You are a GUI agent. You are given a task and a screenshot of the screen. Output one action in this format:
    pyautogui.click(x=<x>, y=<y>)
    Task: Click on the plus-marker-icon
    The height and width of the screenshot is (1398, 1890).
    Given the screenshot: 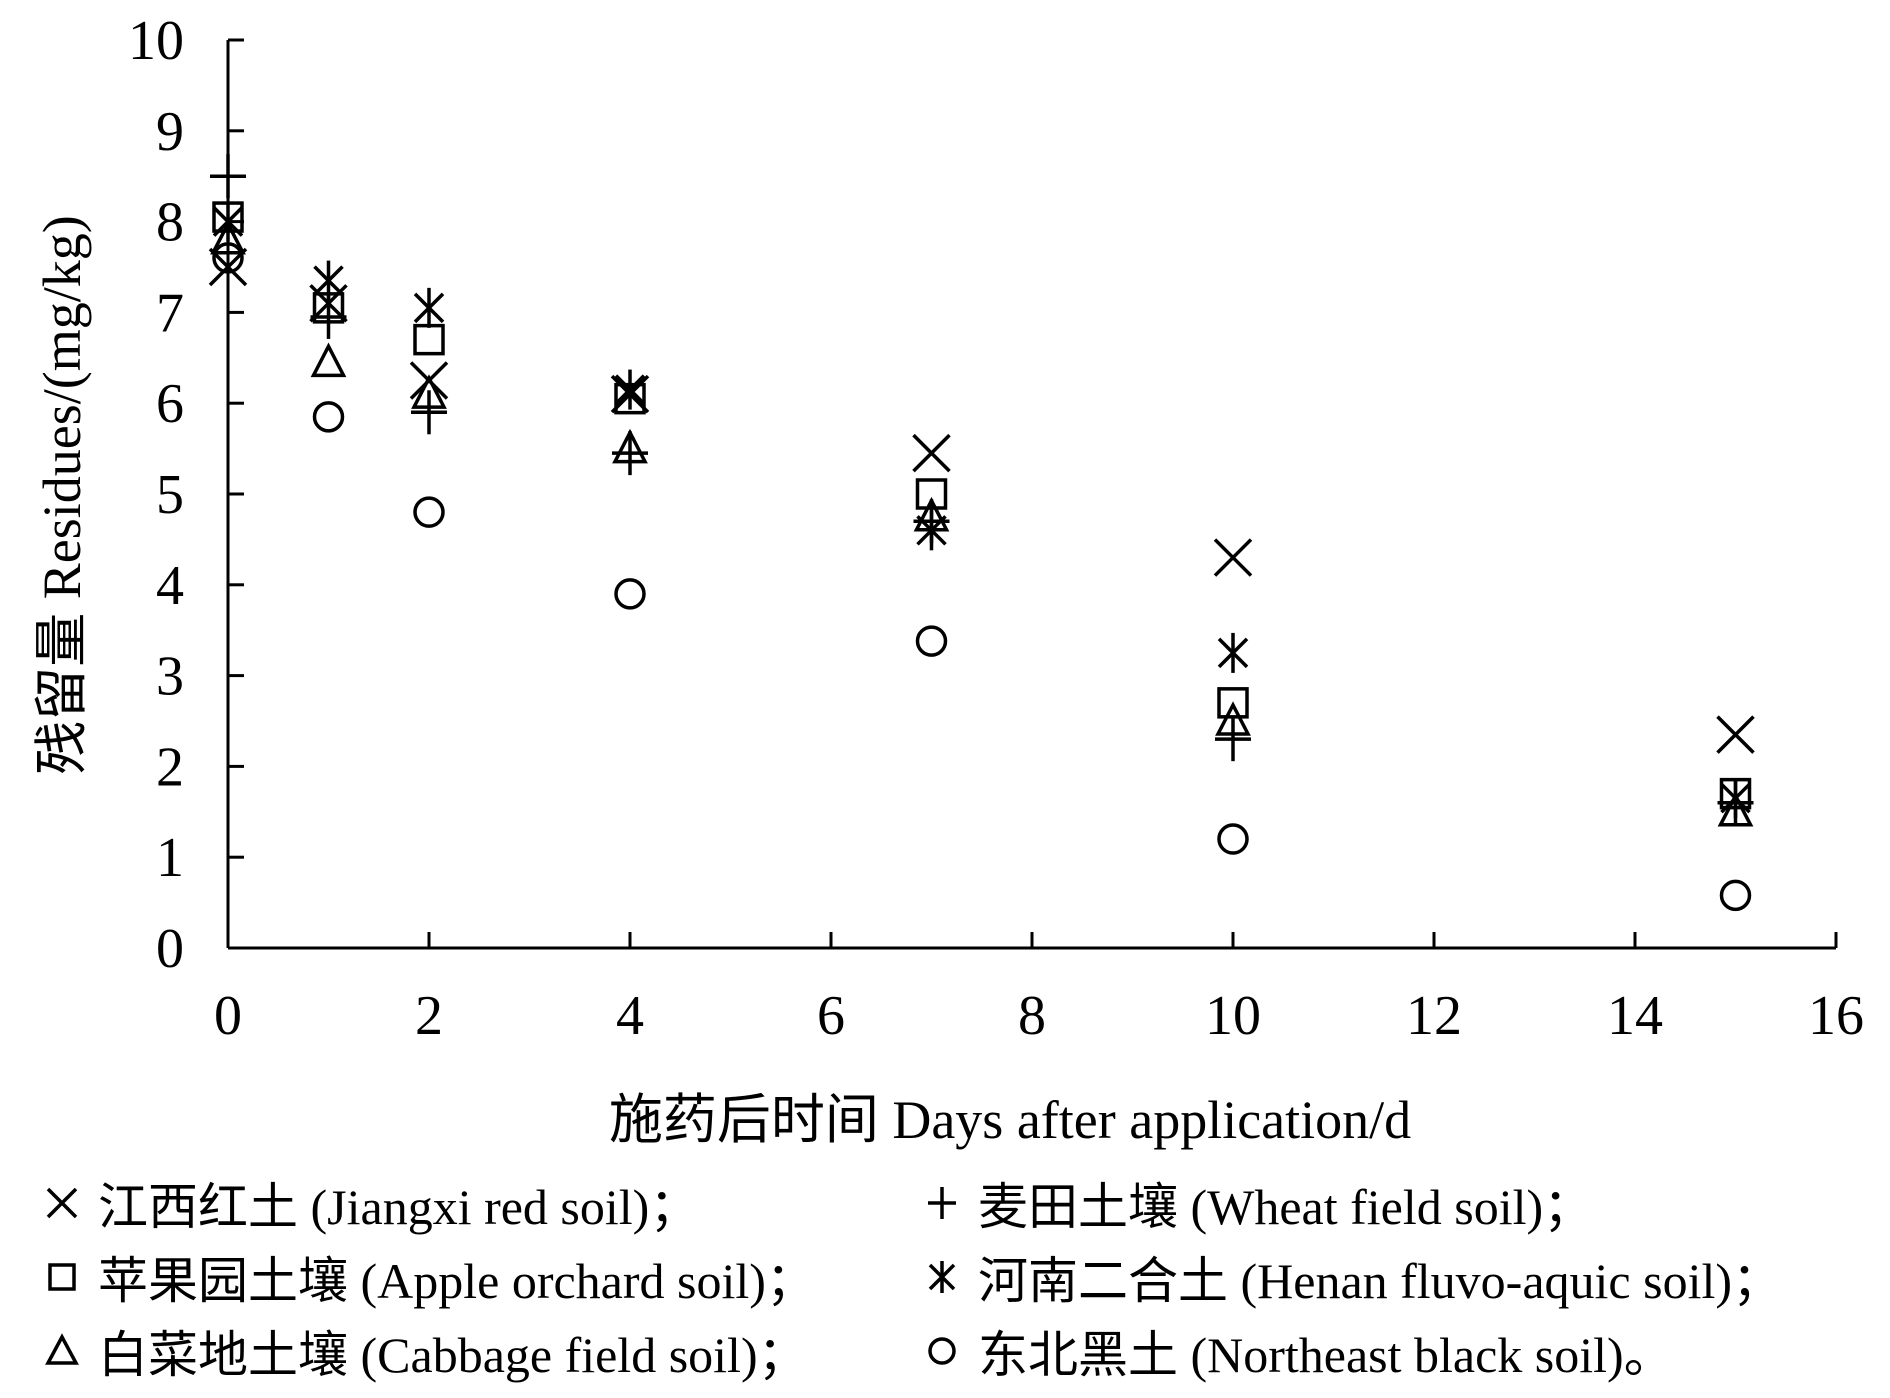 What is the action you would take?
    pyautogui.click(x=942, y=1203)
    